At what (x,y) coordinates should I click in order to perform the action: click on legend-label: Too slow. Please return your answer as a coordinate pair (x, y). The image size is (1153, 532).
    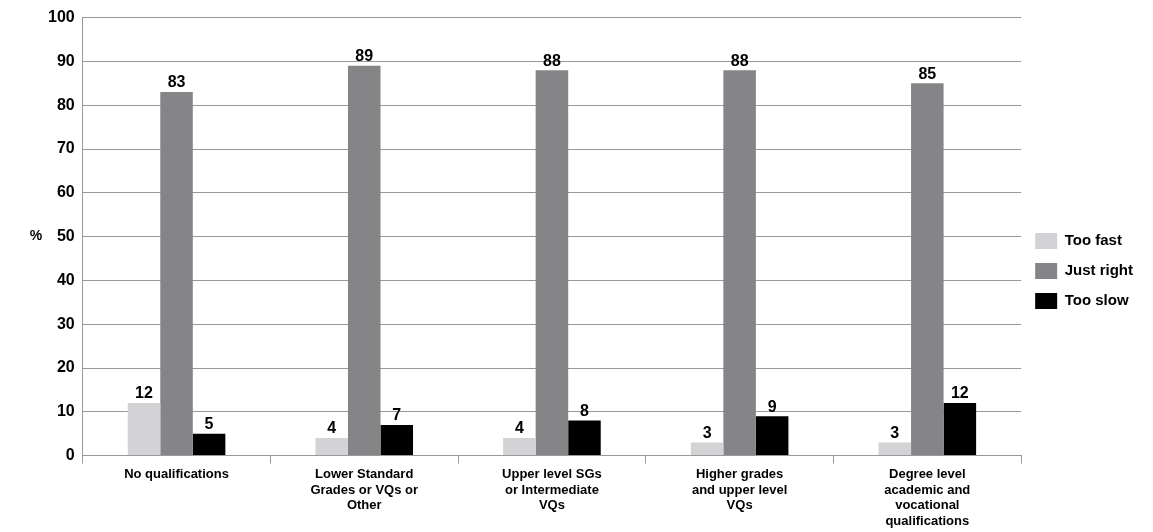
    Looking at the image, I should click on (1096, 300).